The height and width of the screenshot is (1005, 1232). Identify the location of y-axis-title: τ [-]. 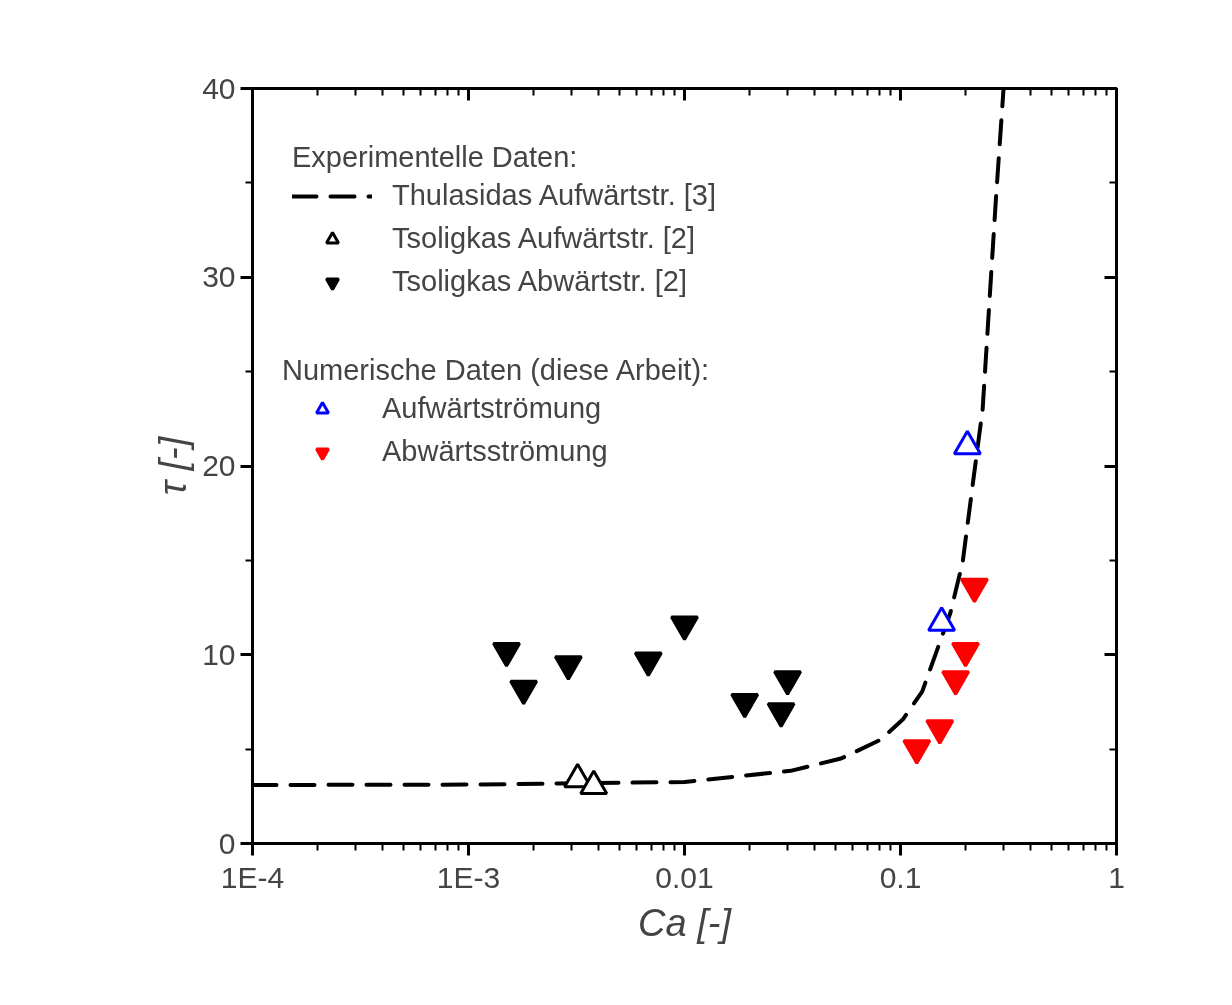
(173, 465).